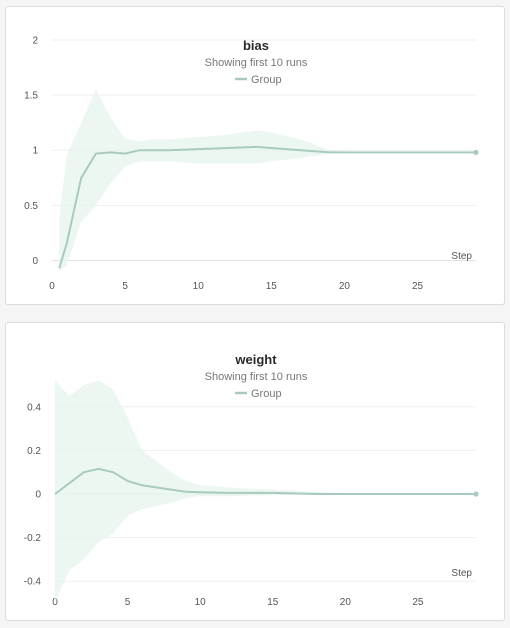  What do you see at coordinates (52, 286) in the screenshot?
I see `x-tick-label: 0` at bounding box center [52, 286].